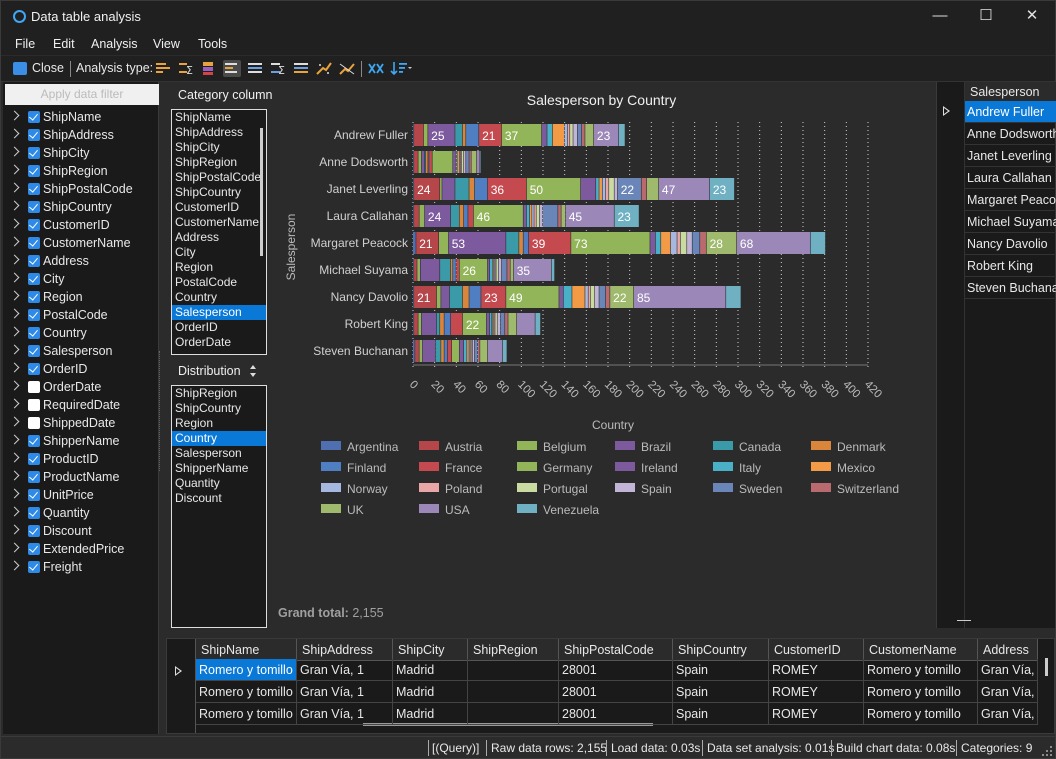  What do you see at coordinates (20, 68) in the screenshot?
I see `close-doc-icon` at bounding box center [20, 68].